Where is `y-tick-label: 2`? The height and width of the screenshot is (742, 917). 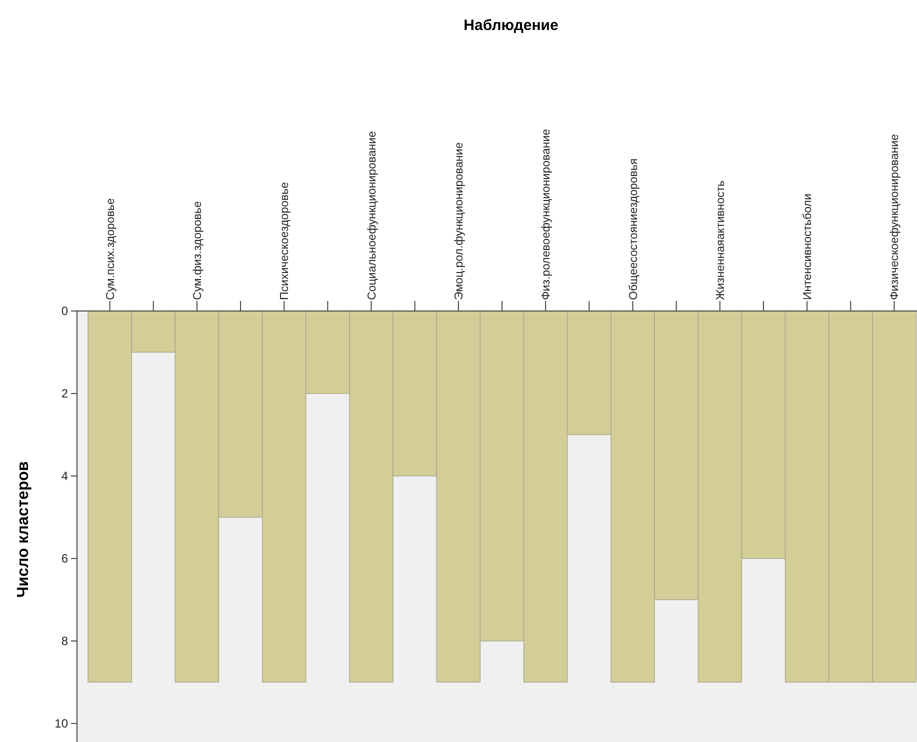
y-tick-label: 2 is located at coordinates (64, 393).